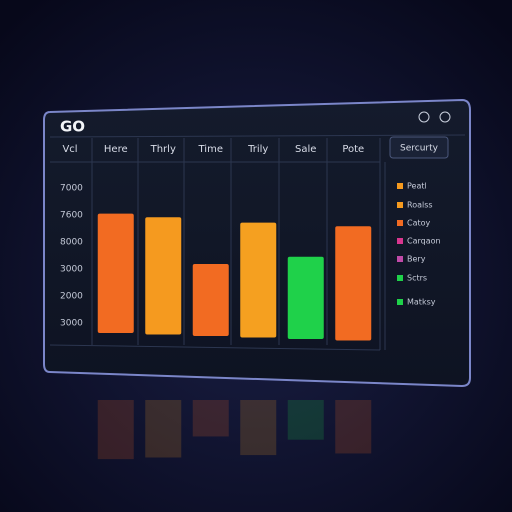 The height and width of the screenshot is (512, 512). Describe the element at coordinates (417, 186) in the screenshot. I see `legend-label: Peatl` at that location.